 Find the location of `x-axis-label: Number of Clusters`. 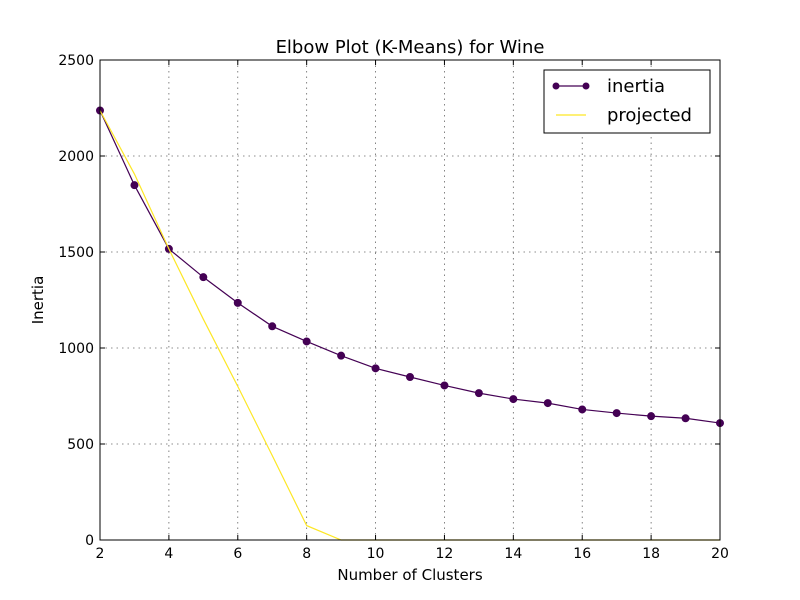

x-axis-label: Number of Clusters is located at coordinates (409, 575).